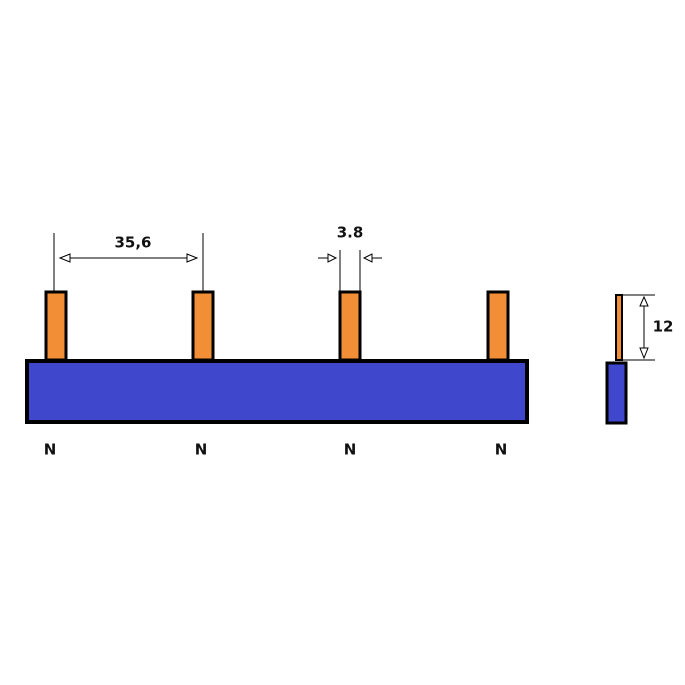  I want to click on pin-width-label: 3.8, so click(350, 233).